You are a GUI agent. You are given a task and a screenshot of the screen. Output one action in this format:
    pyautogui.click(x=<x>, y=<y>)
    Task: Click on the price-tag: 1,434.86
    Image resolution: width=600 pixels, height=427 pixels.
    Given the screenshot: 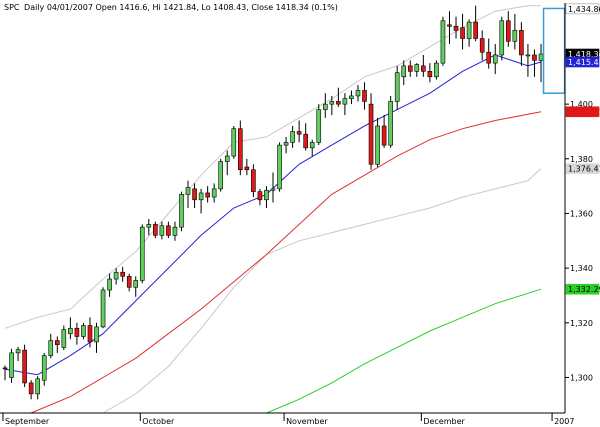 What is the action you would take?
    pyautogui.click(x=582, y=9)
    